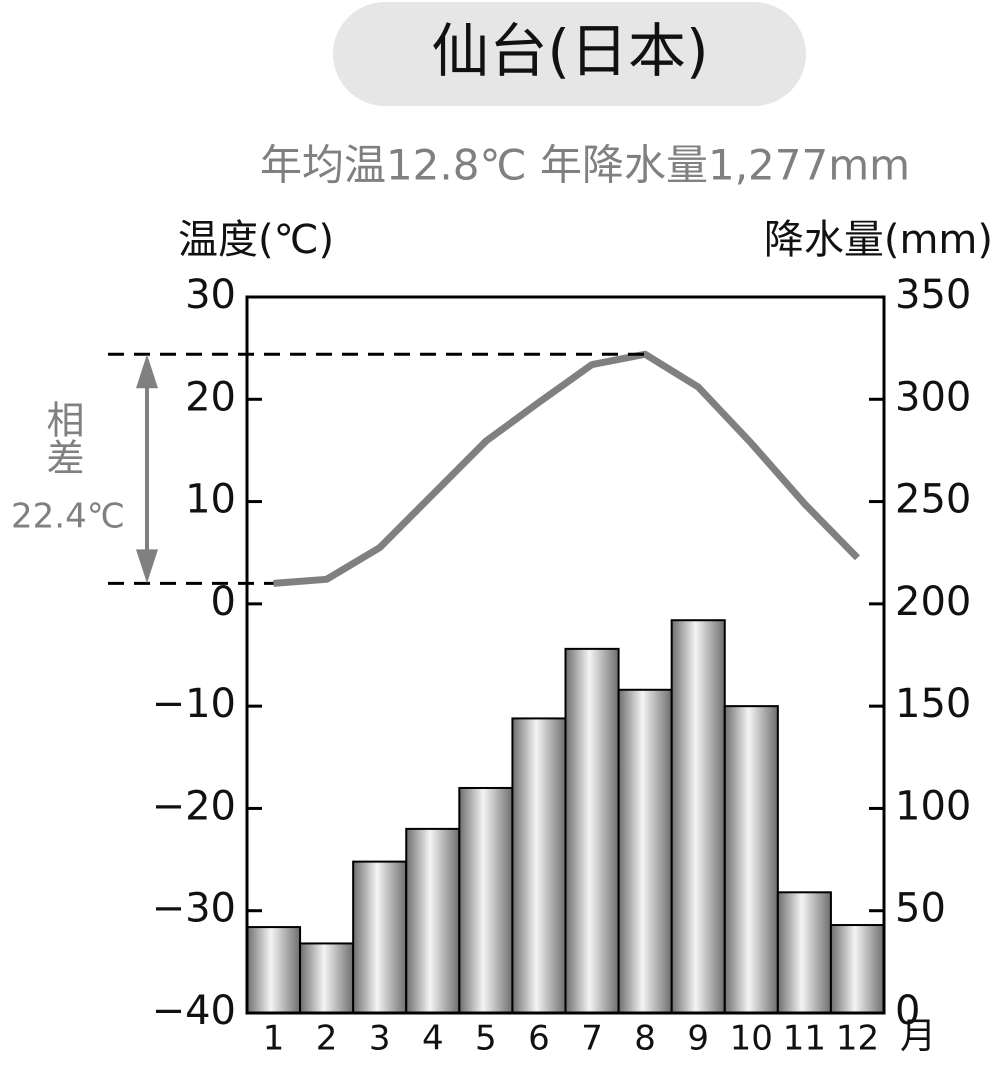  What do you see at coordinates (68, 517) in the screenshot?
I see `annotation-value: 22.4℃` at bounding box center [68, 517].